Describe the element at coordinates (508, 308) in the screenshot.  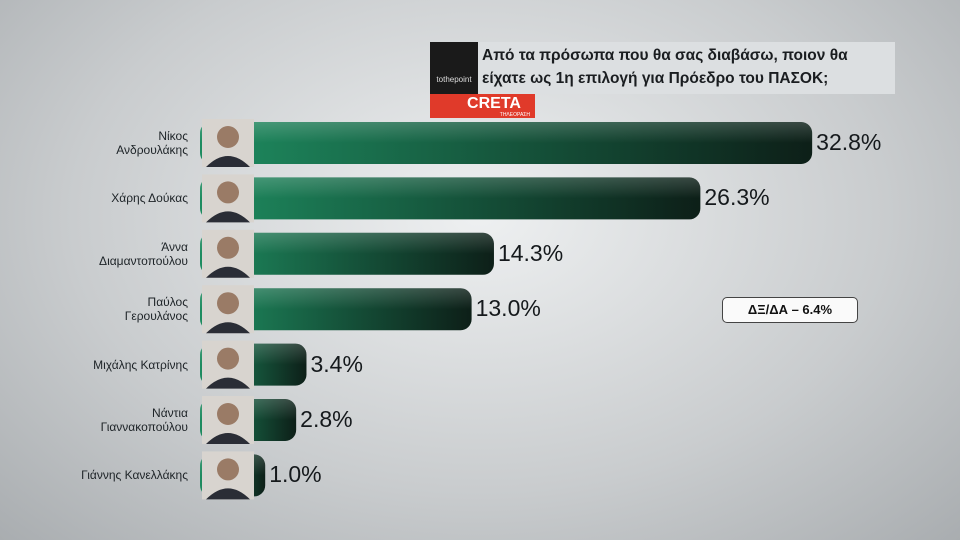
I see `value-label: 13.0%` at that location.